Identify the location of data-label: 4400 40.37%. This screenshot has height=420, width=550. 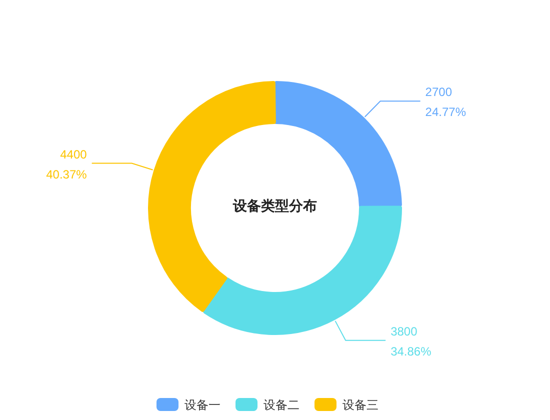
(67, 164).